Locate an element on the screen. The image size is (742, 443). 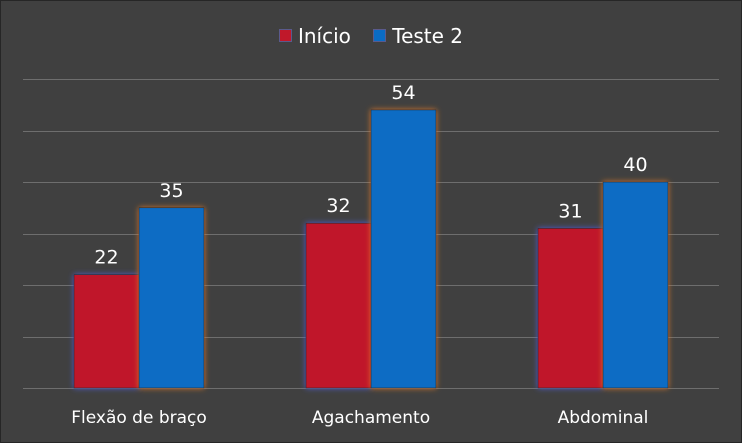
x-axis-tick-labels: Flexão de braço Agachamento Abdominal is located at coordinates (359, 418).